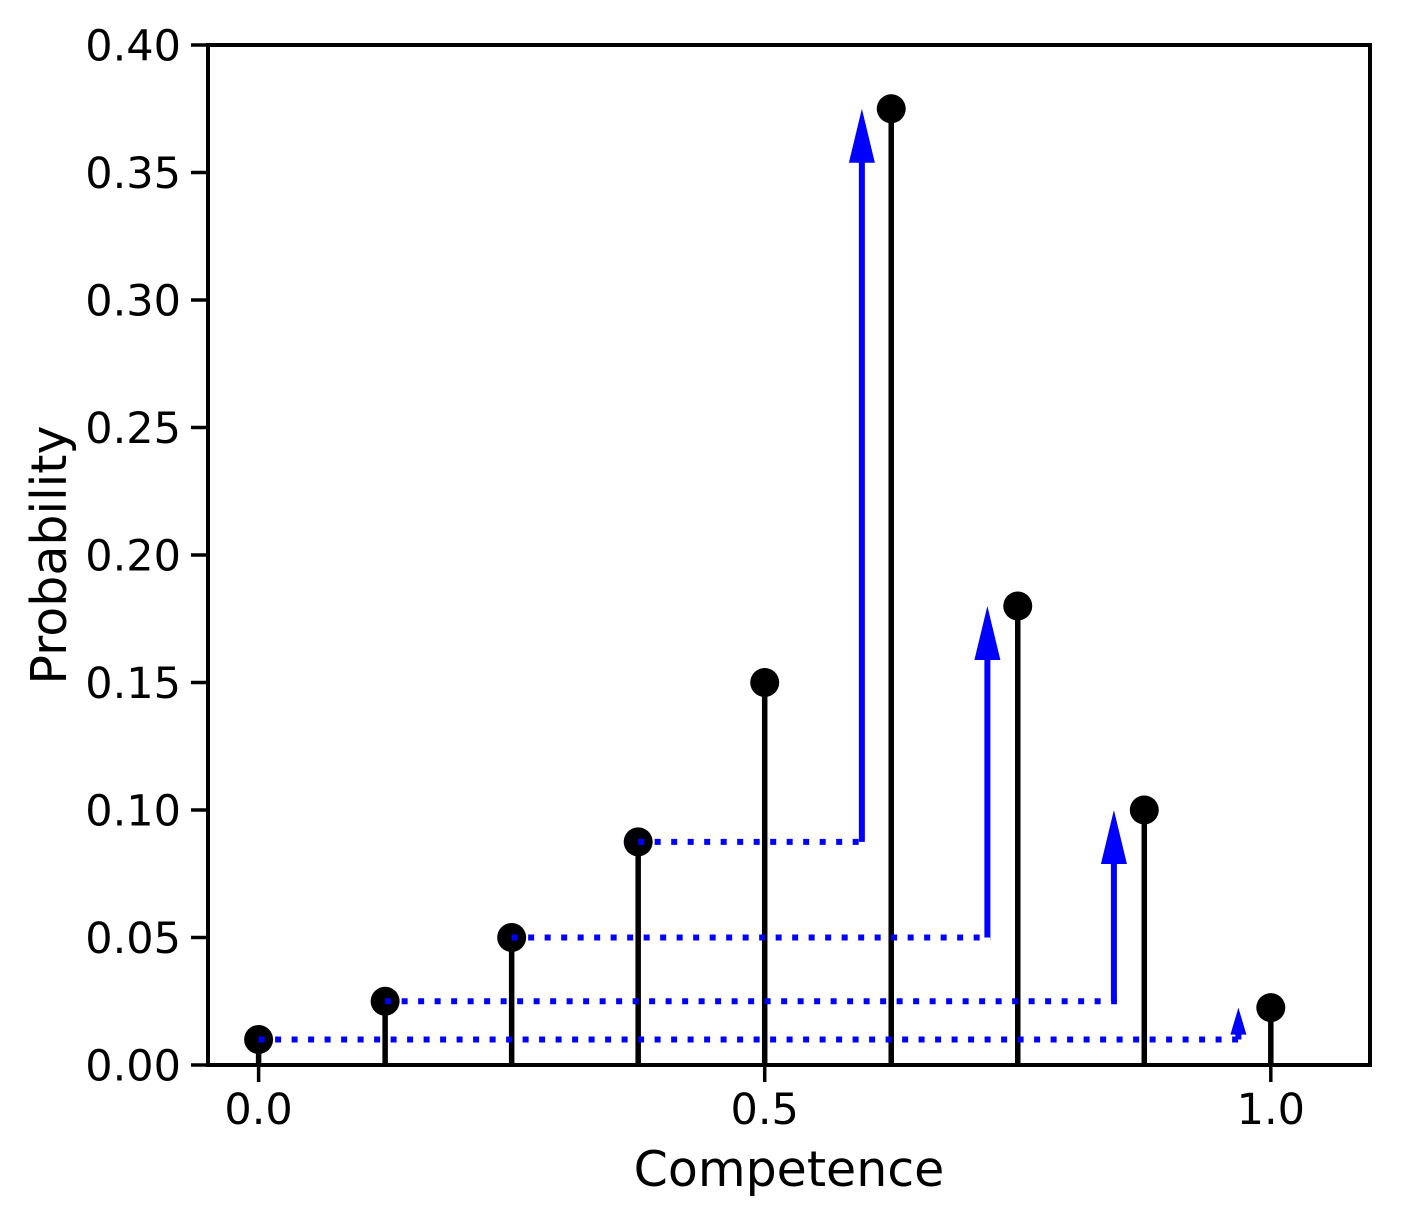 This screenshot has height=1225, width=1401. Describe the element at coordinates (133, 1067) in the screenshot. I see `y-tick-label: 0.00` at that location.